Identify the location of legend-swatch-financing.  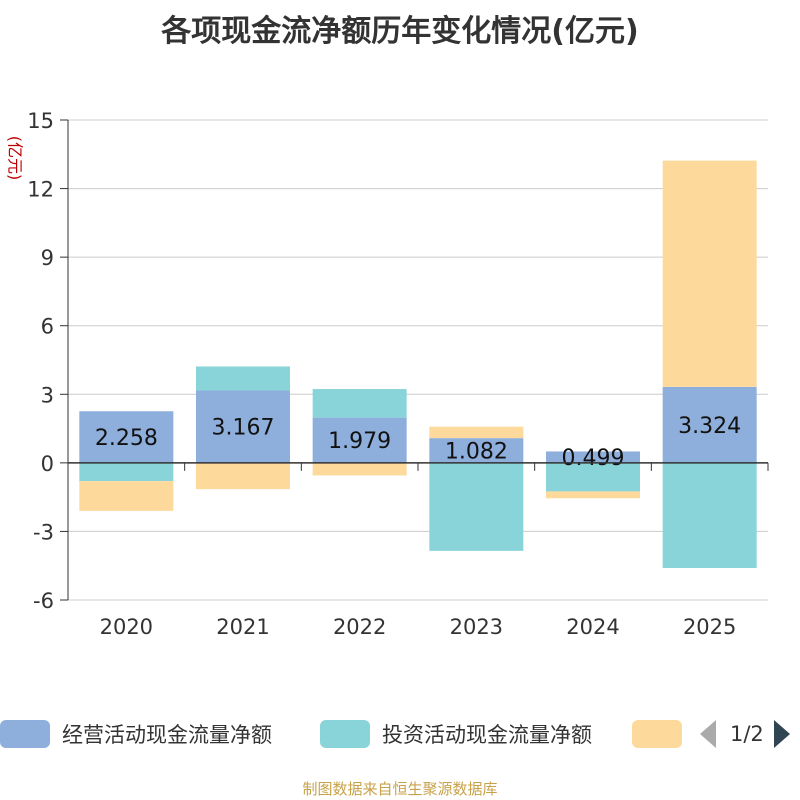
(657, 734).